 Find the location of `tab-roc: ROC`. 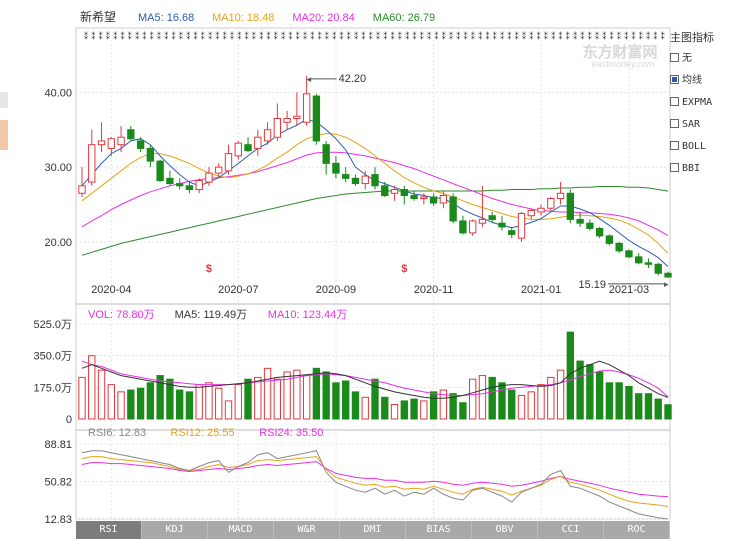

tab-roc: ROC is located at coordinates (637, 530).